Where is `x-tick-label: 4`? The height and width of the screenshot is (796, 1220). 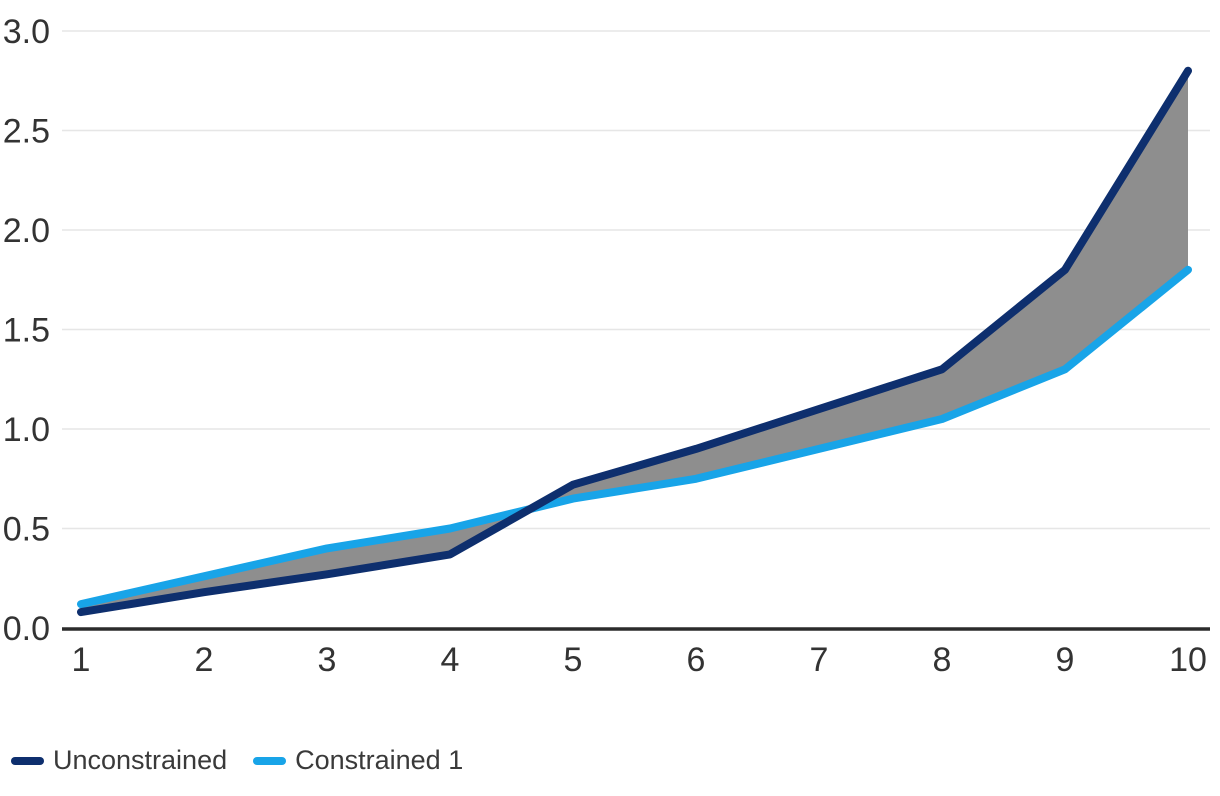 x-tick-label: 4 is located at coordinates (450, 660).